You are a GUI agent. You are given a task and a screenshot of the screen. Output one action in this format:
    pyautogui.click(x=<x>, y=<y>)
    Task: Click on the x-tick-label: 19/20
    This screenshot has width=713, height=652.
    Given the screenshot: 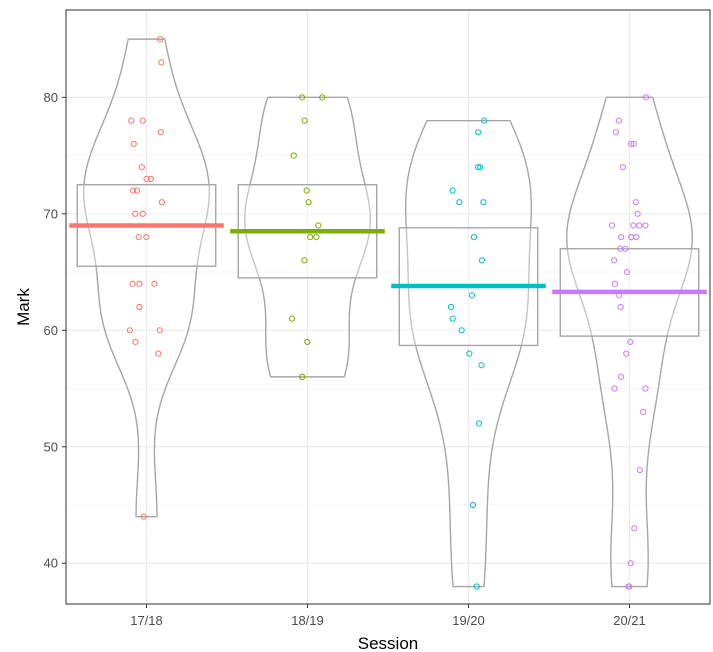 What is the action you would take?
    pyautogui.click(x=468, y=620)
    